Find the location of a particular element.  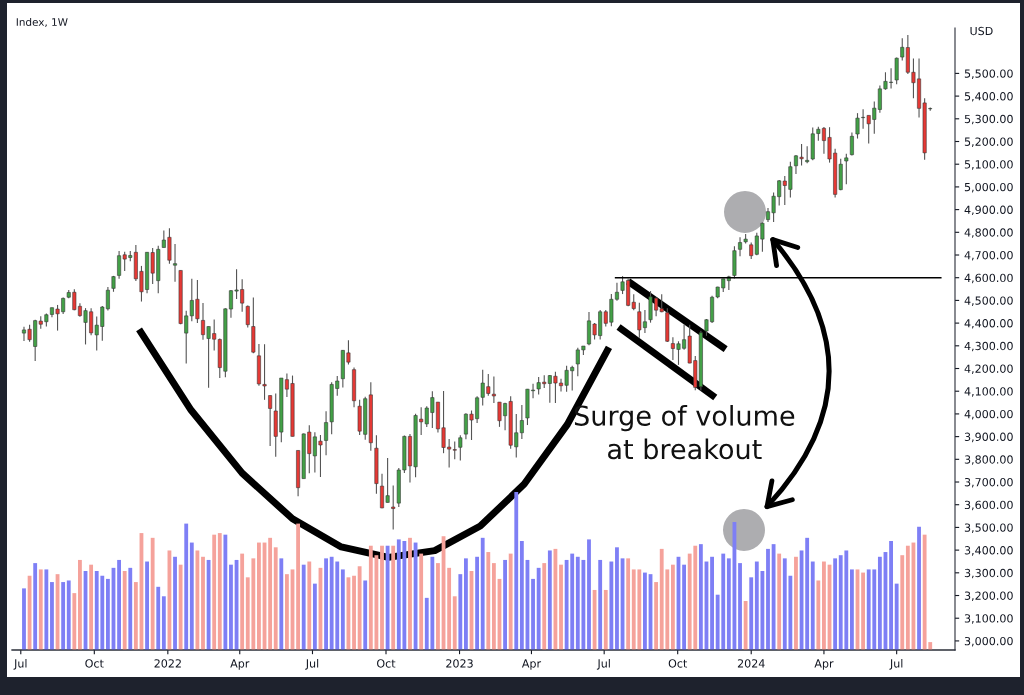

y-tick-label: 3,100.00 is located at coordinates (988, 619).